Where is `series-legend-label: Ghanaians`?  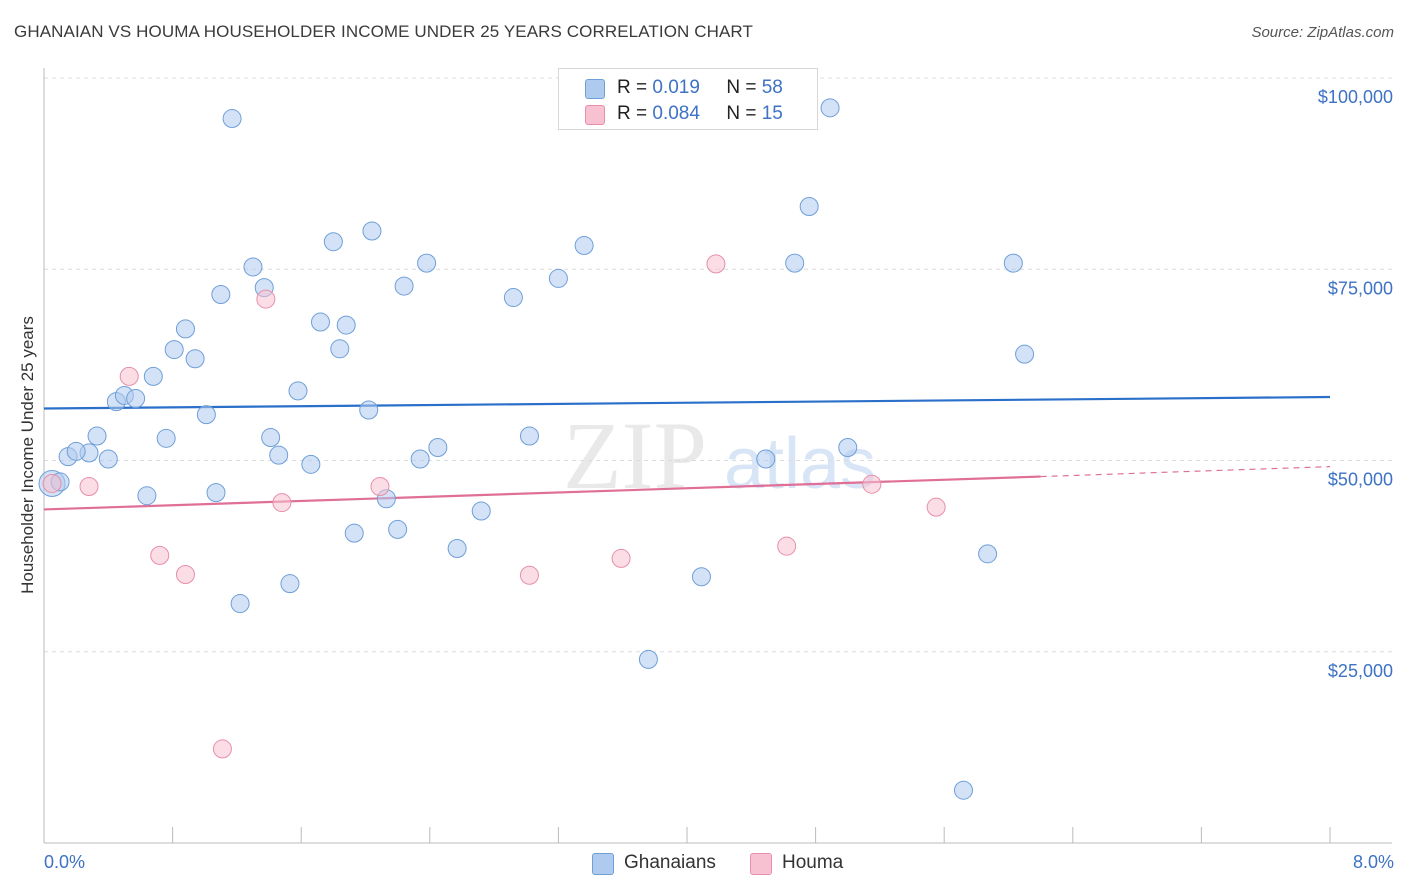 series-legend-label: Ghanaians is located at coordinates (670, 862).